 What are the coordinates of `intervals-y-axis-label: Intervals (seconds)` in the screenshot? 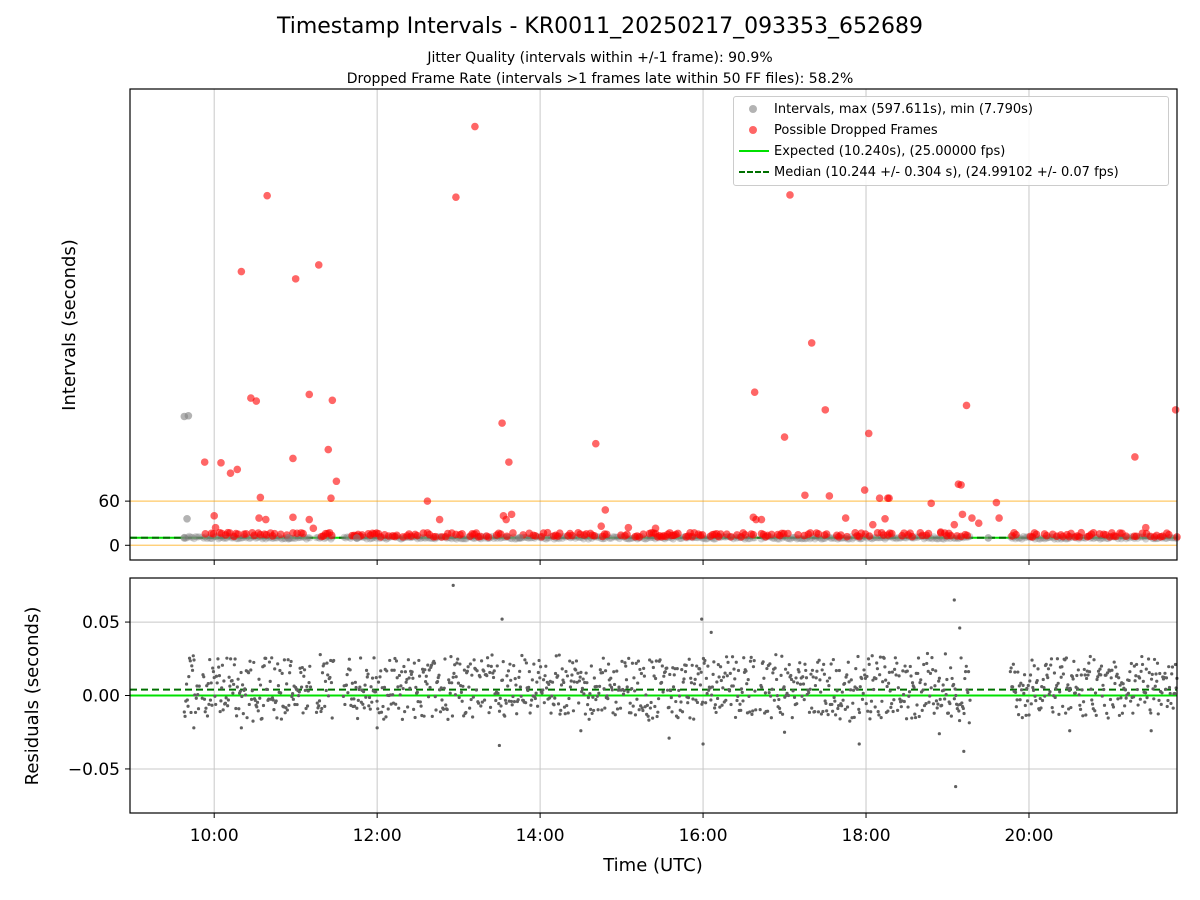 It's located at (69, 325).